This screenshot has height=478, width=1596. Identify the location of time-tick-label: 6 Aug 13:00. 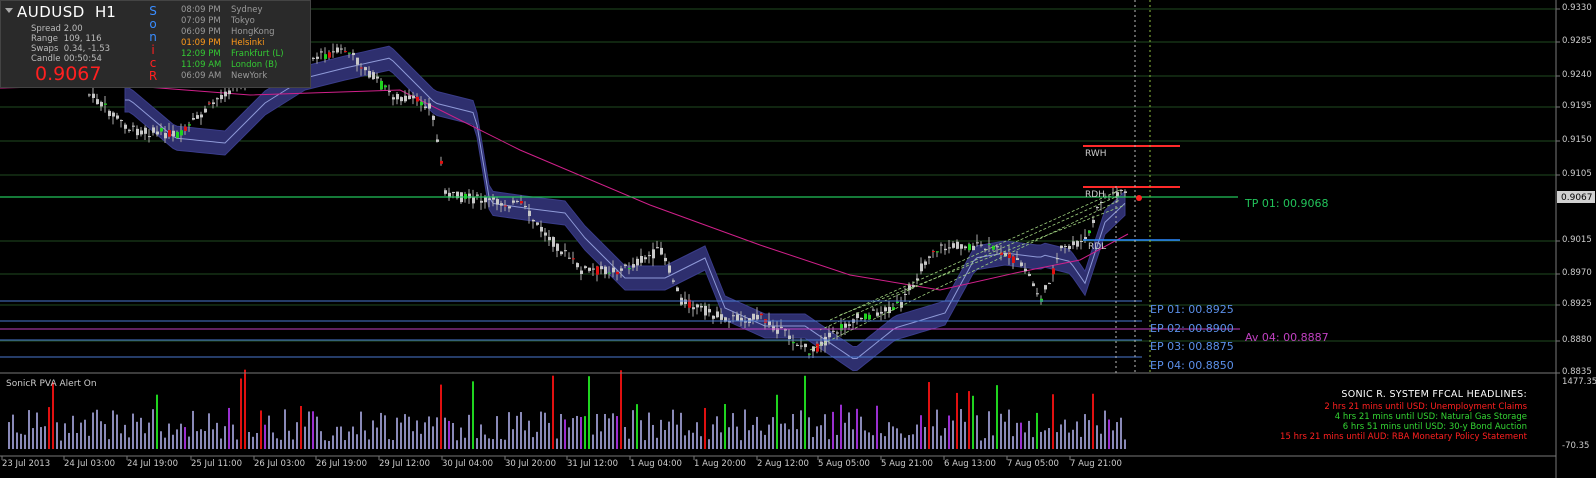
(970, 464).